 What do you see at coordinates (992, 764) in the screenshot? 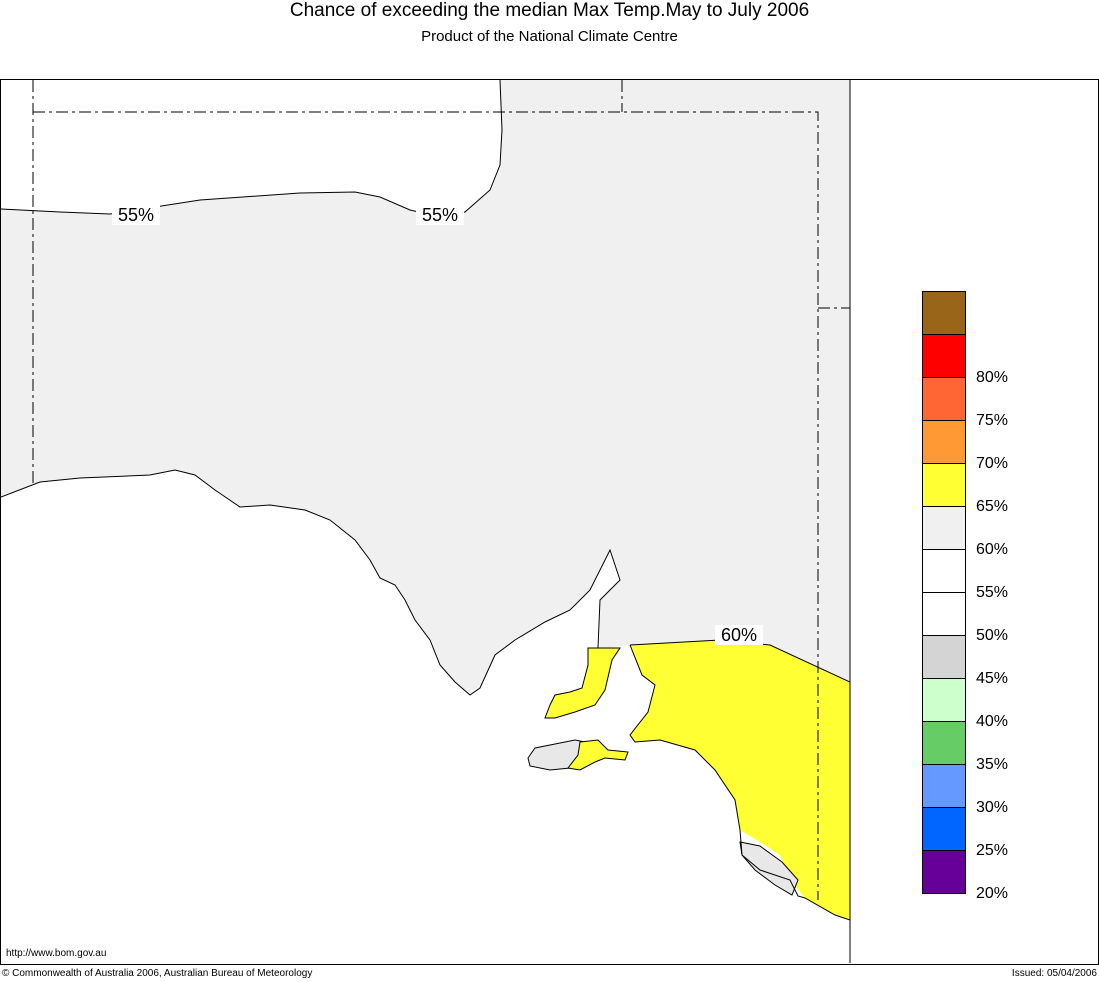
I see `legend-label: 35%` at bounding box center [992, 764].